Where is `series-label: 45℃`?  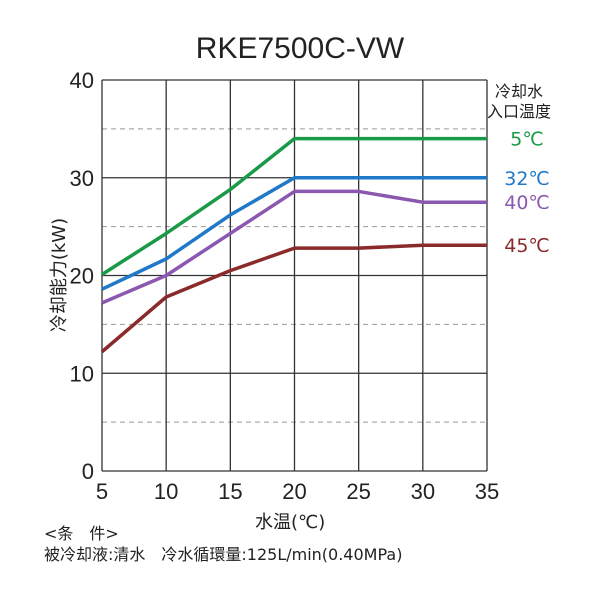
series-label: 45℃ is located at coordinates (527, 246).